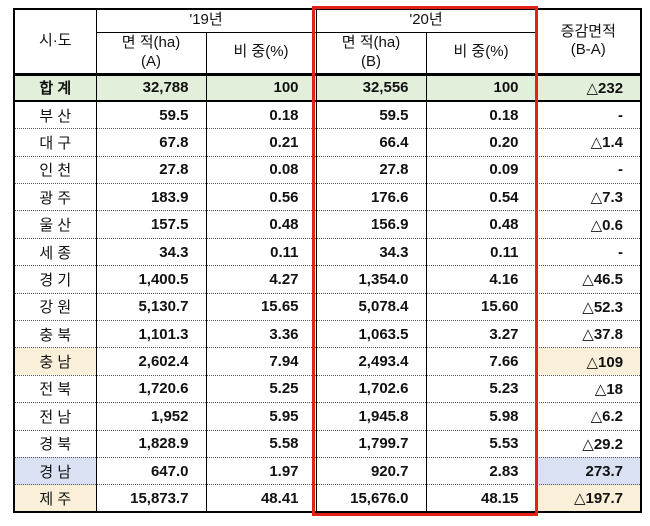 The width and height of the screenshot is (650, 526). I want to click on diff-area-cell: △46.5, so click(588, 279).